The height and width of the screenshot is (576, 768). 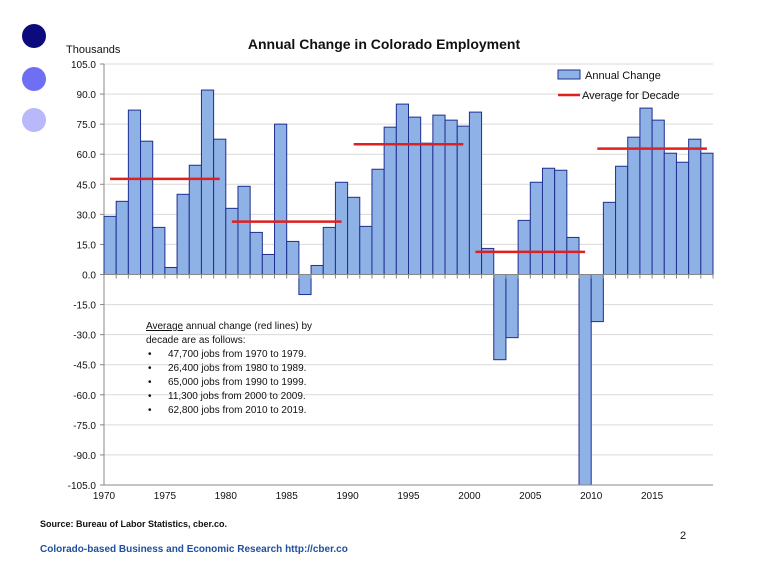 I want to click on legend-bar-label: Annual Change, so click(x=623, y=76).